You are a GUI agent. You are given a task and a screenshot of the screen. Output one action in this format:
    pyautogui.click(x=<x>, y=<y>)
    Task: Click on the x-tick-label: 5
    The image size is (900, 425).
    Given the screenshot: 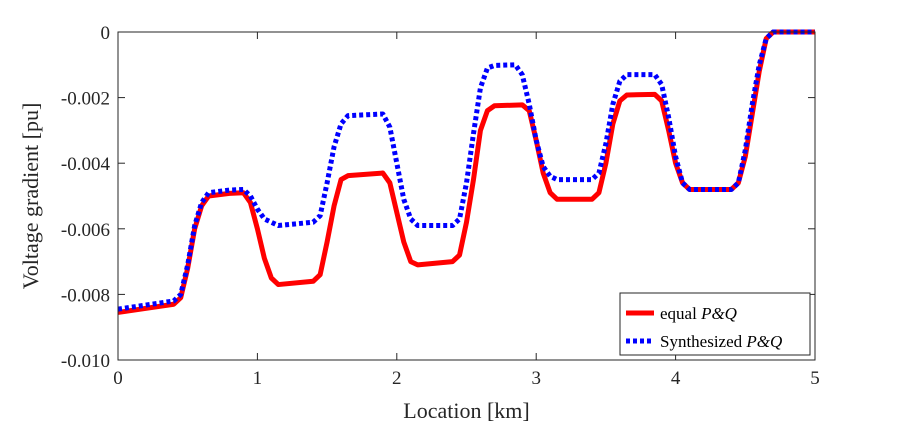 What is the action you would take?
    pyautogui.click(x=815, y=378)
    